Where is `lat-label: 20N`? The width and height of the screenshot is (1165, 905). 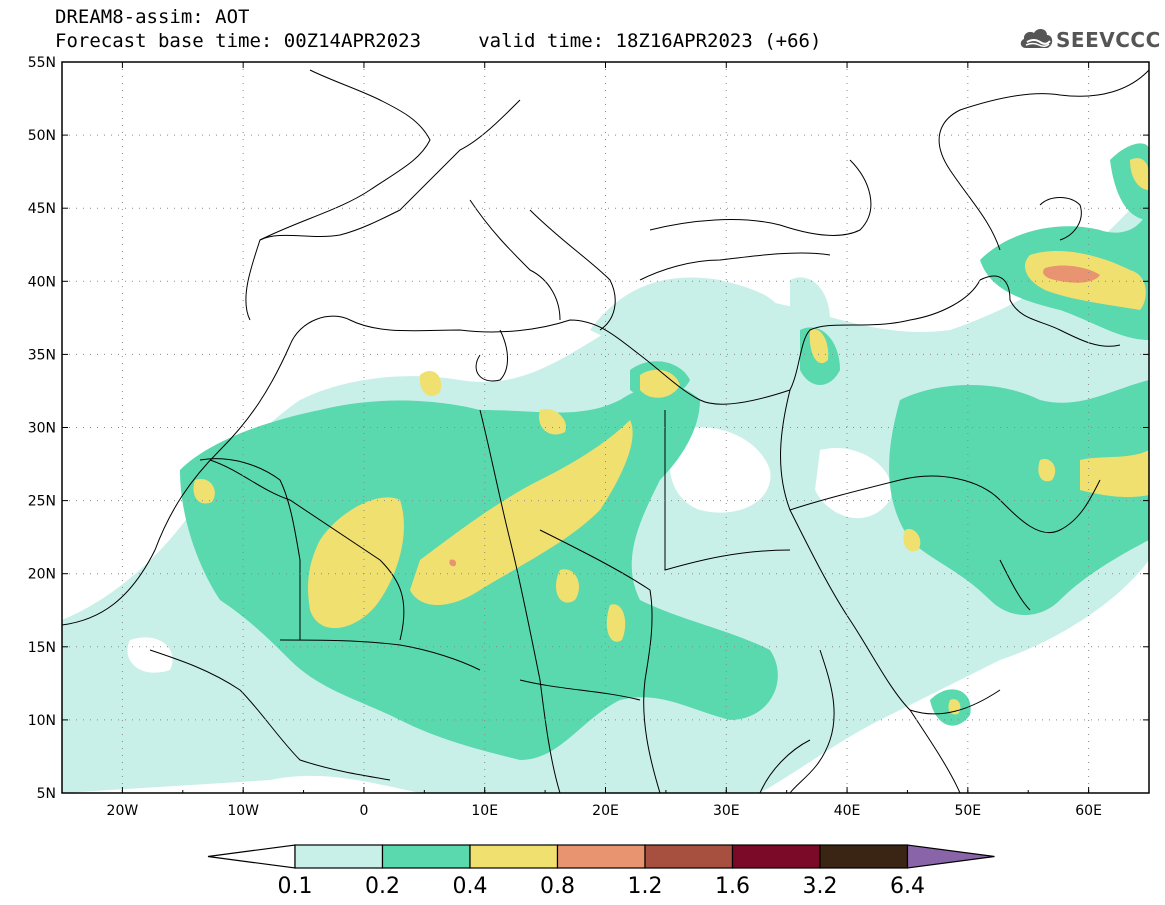 lat-label: 20N is located at coordinates (42, 575).